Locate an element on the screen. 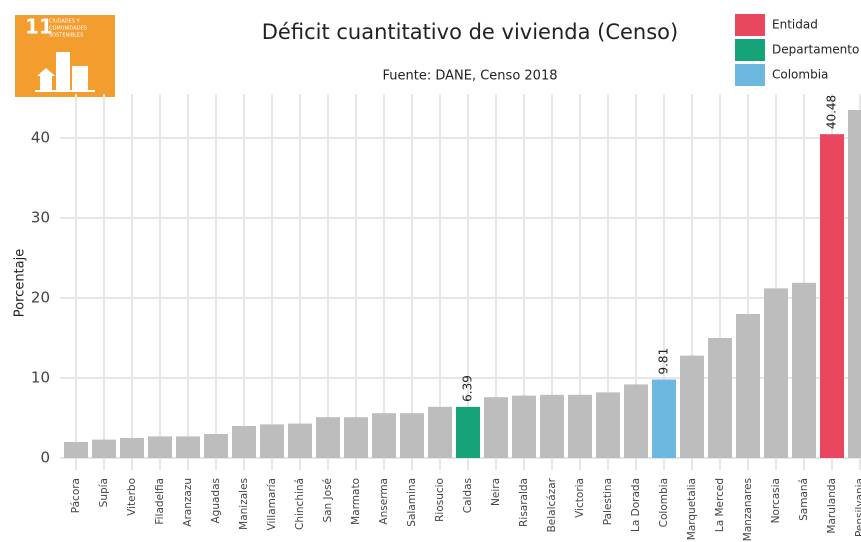 The image size is (861, 542). x-tick-label: Filadelfia is located at coordinates (160, 501).